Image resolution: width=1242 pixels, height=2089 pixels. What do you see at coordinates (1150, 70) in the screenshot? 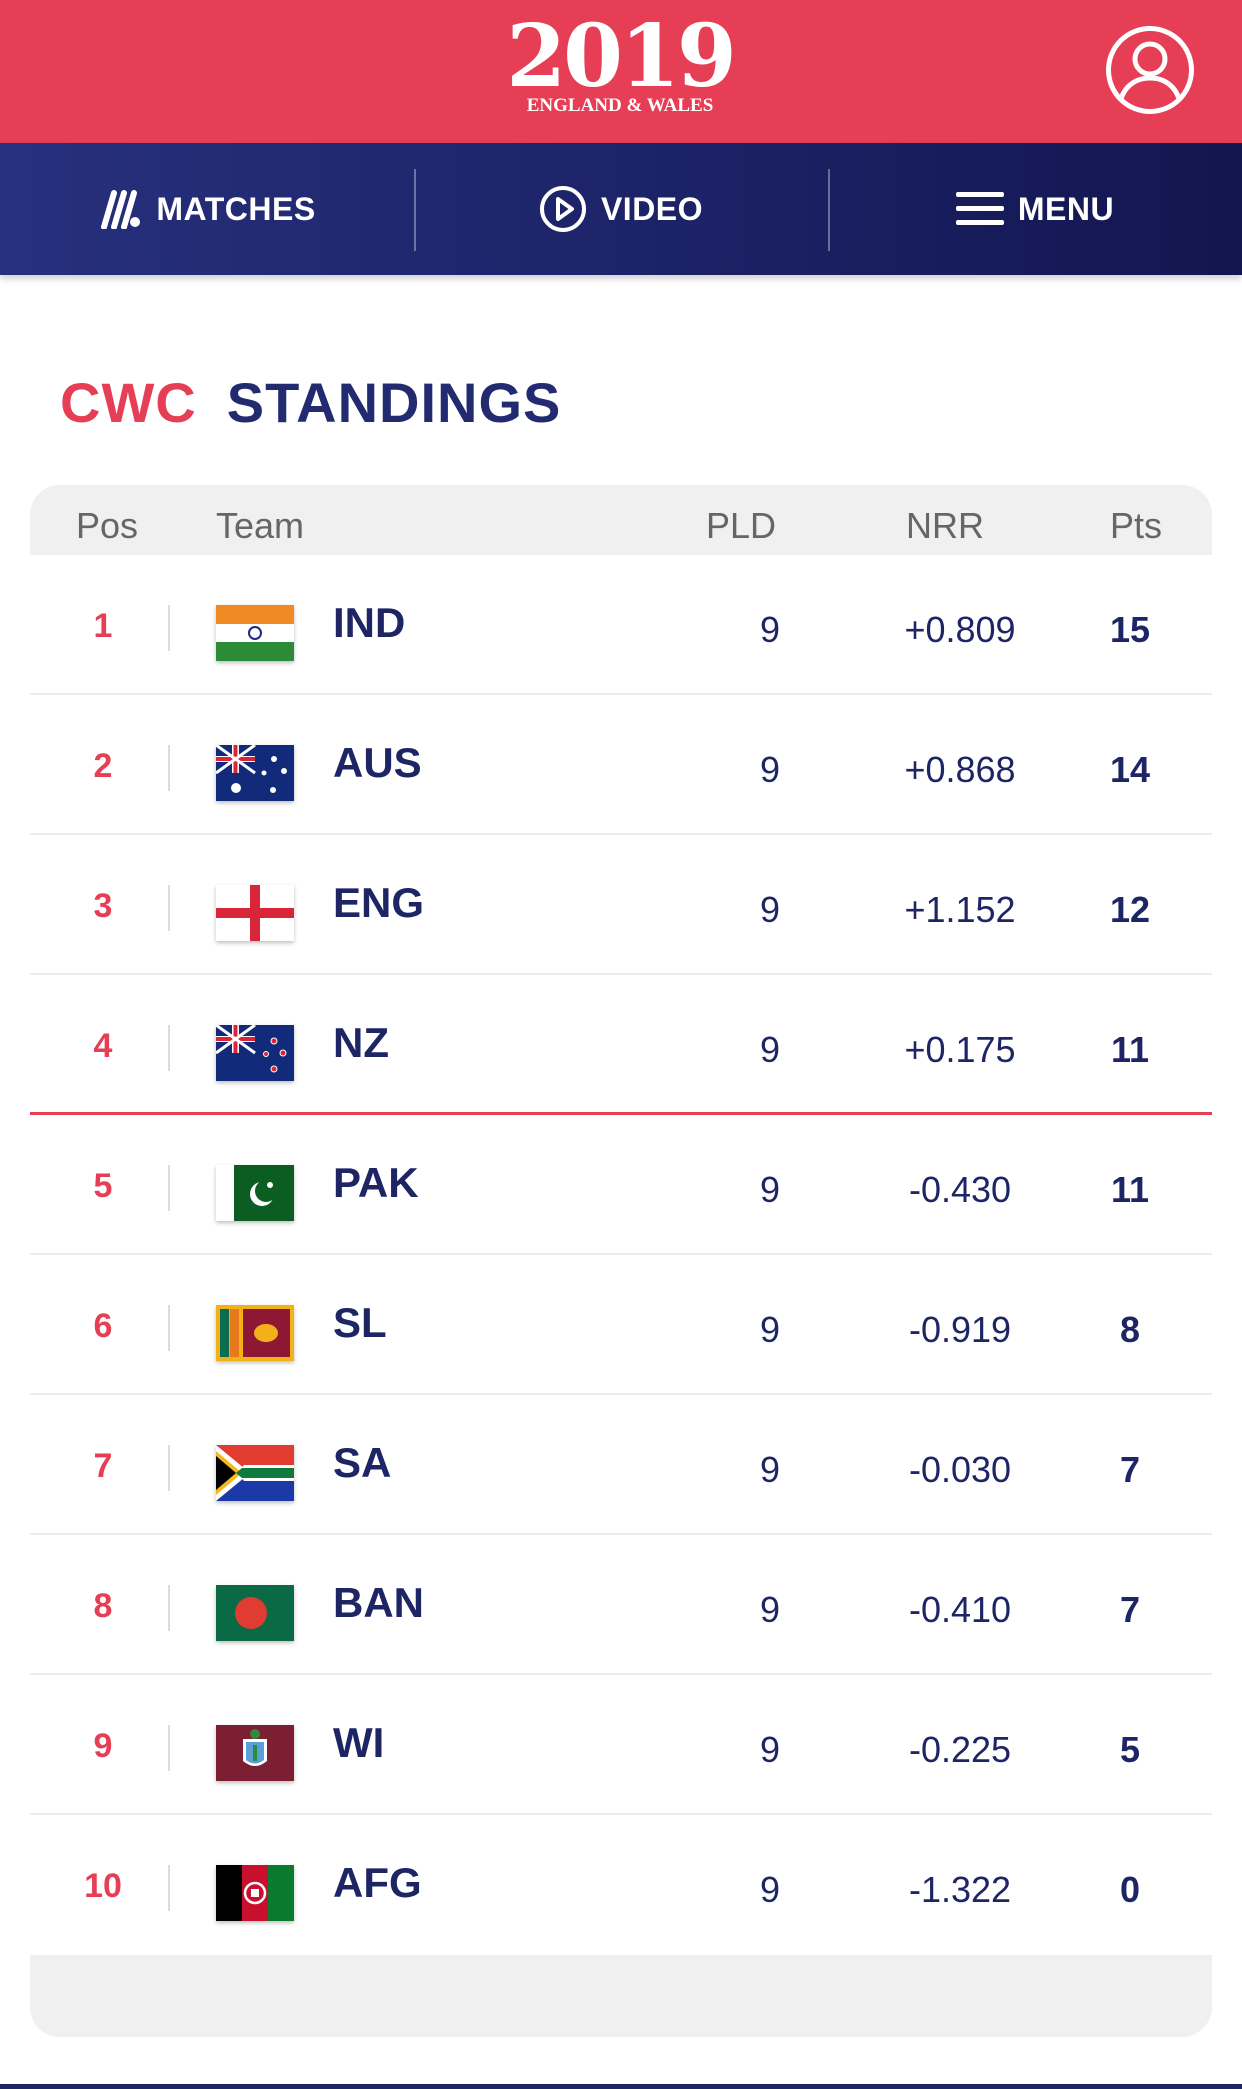
I see `user-account-icon` at bounding box center [1150, 70].